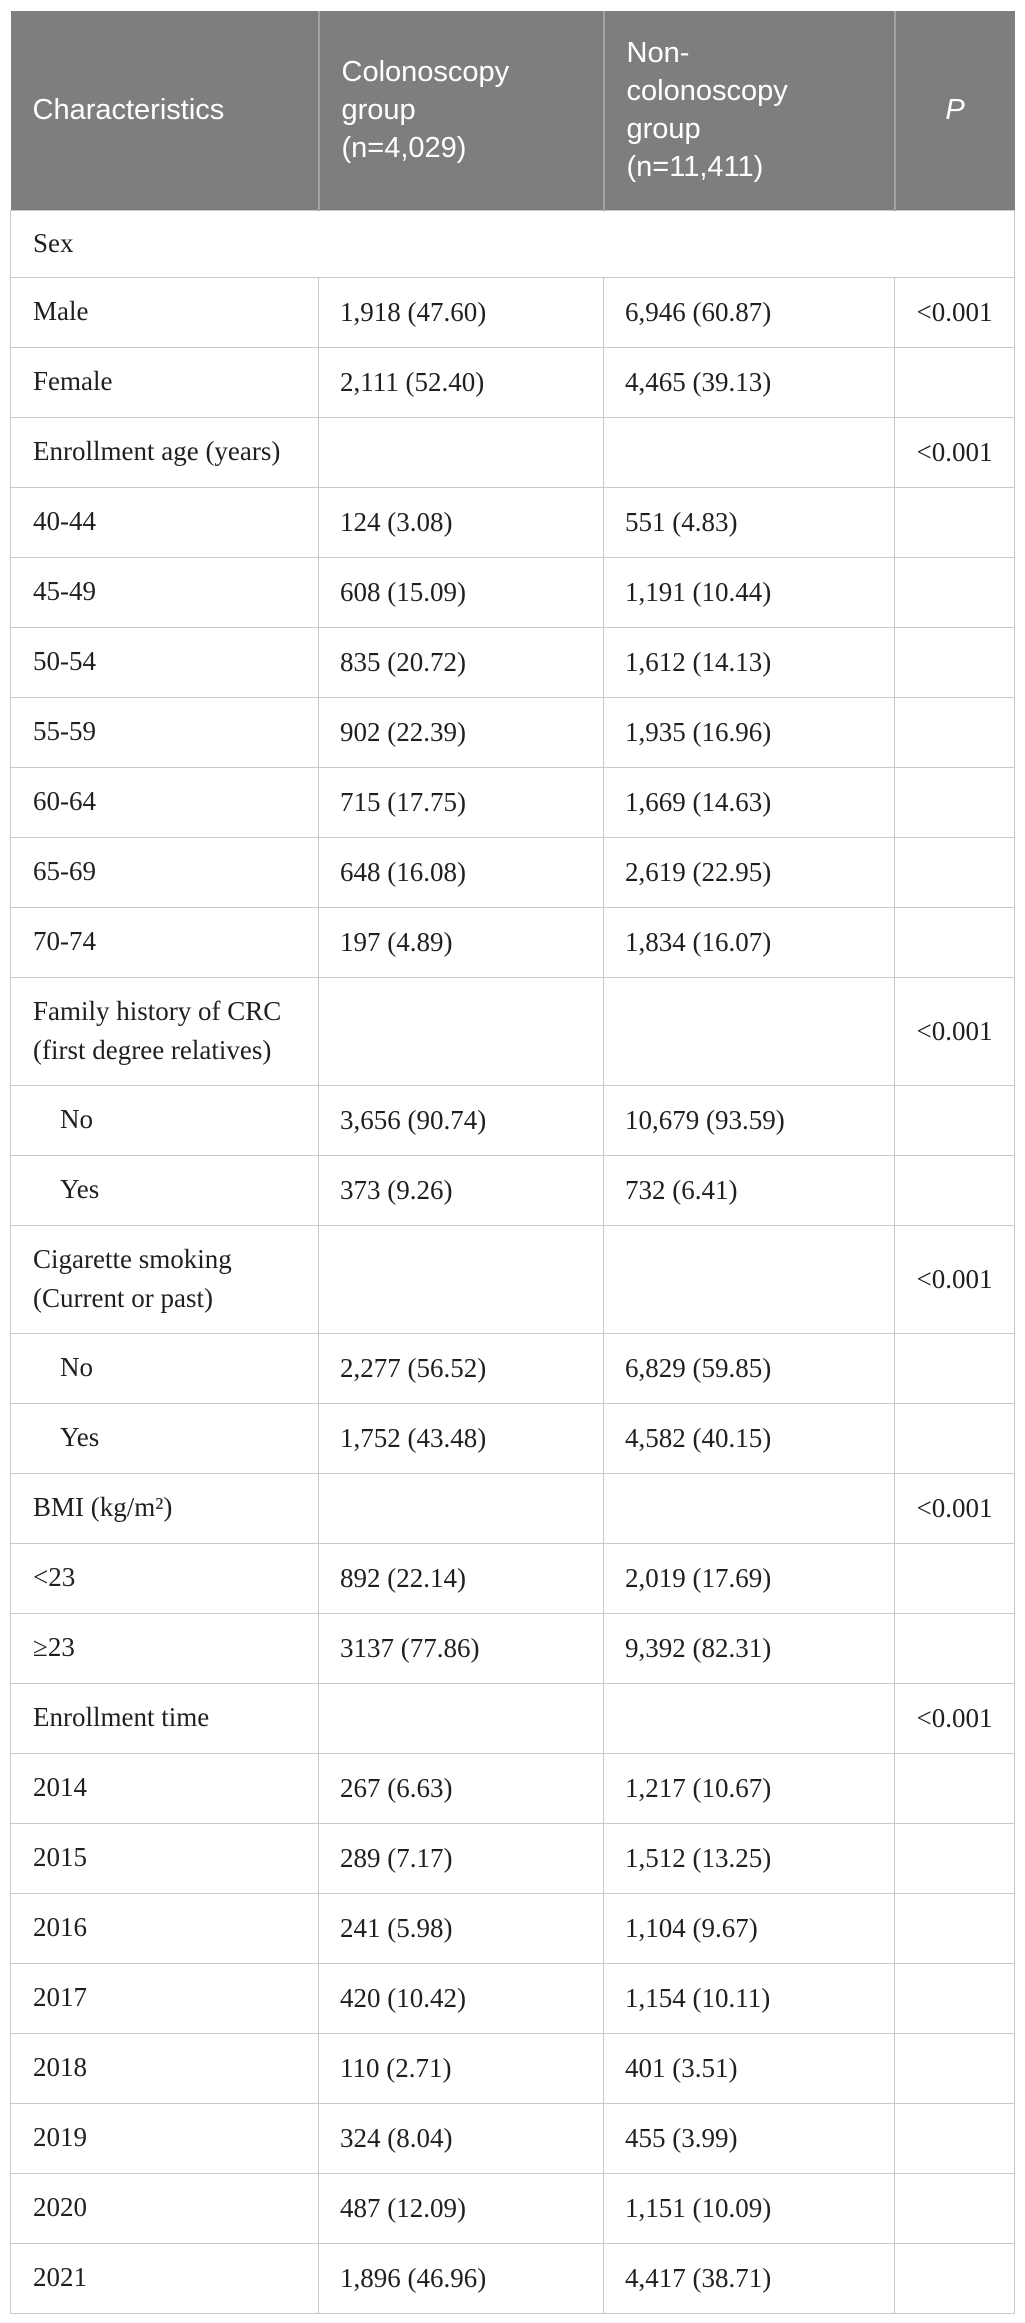  Describe the element at coordinates (164, 662) in the screenshot. I see `row-label-cell: 50-54` at that location.